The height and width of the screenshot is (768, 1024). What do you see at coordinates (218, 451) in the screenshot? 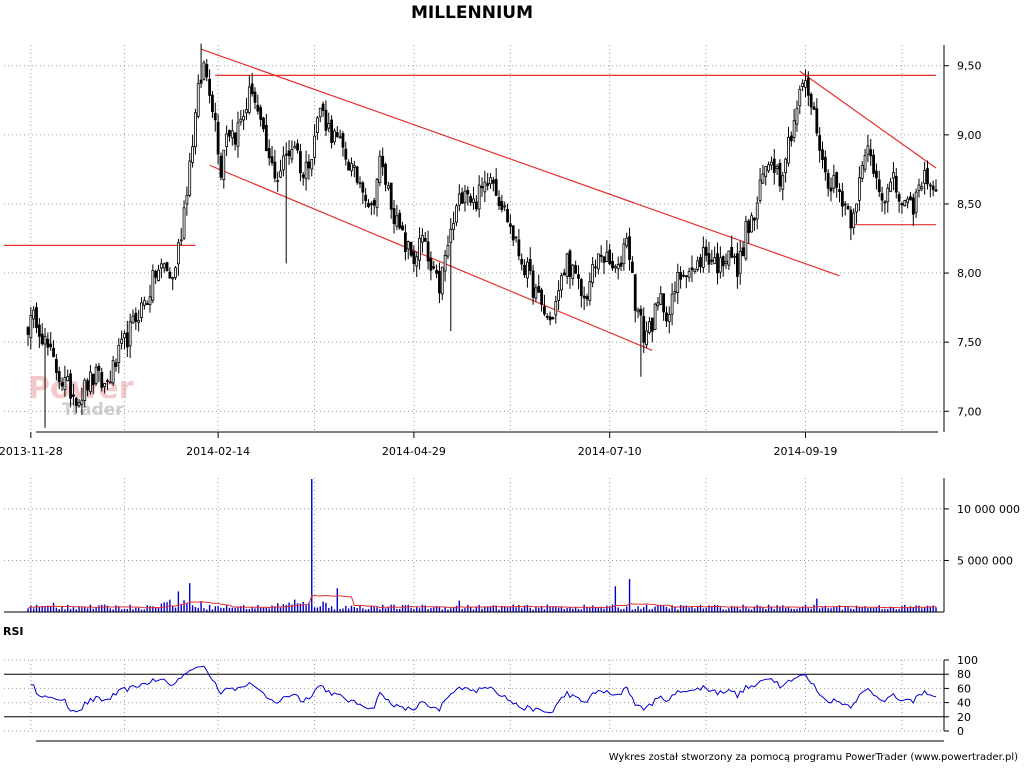
I see `date-tick-label: 2014-02-14` at bounding box center [218, 451].